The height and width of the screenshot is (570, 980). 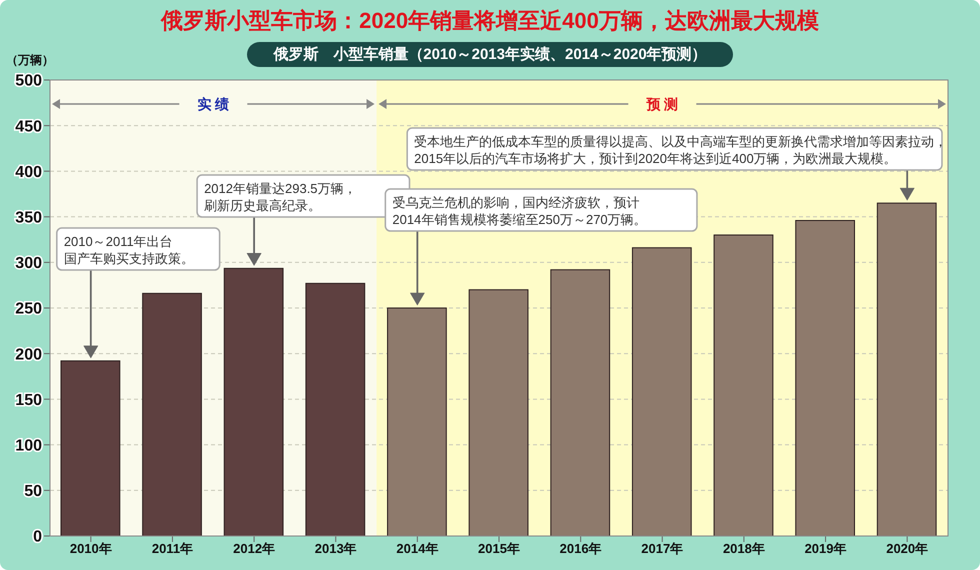 I want to click on annotation: 2012年销量达293.5万辆，刷新历史最高纪录。, so click(x=280, y=197).